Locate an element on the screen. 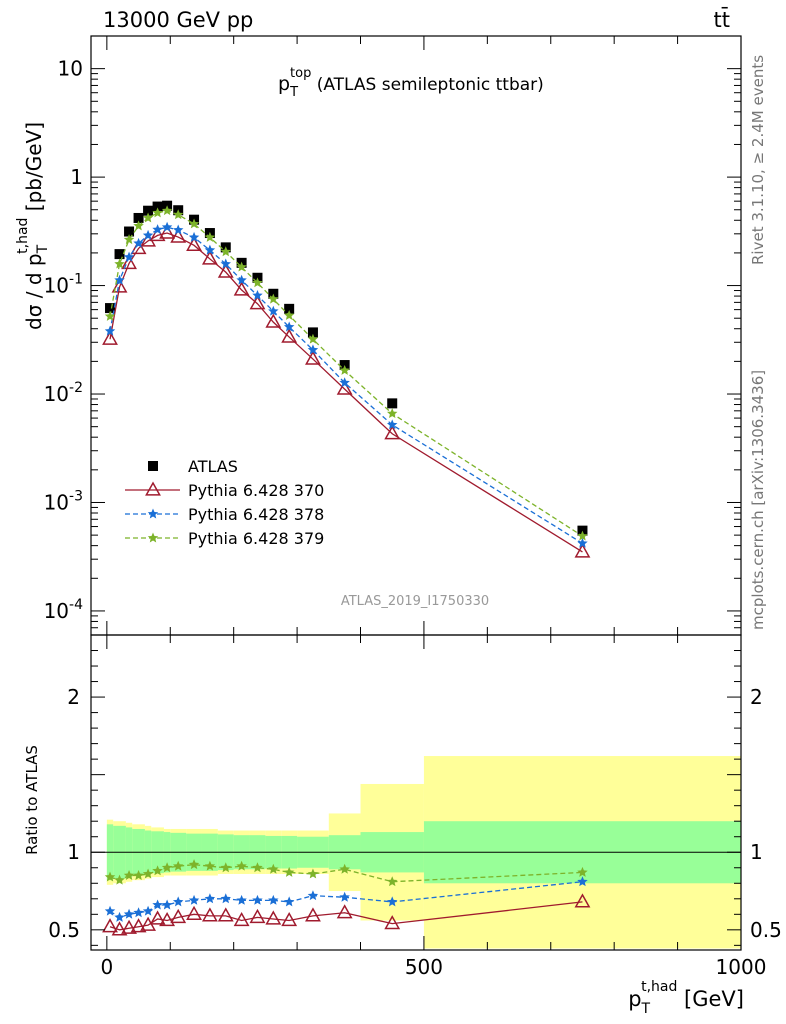 The image size is (786, 1024). main-y-tick-label: 10⁻¹ is located at coordinates (63, 285).